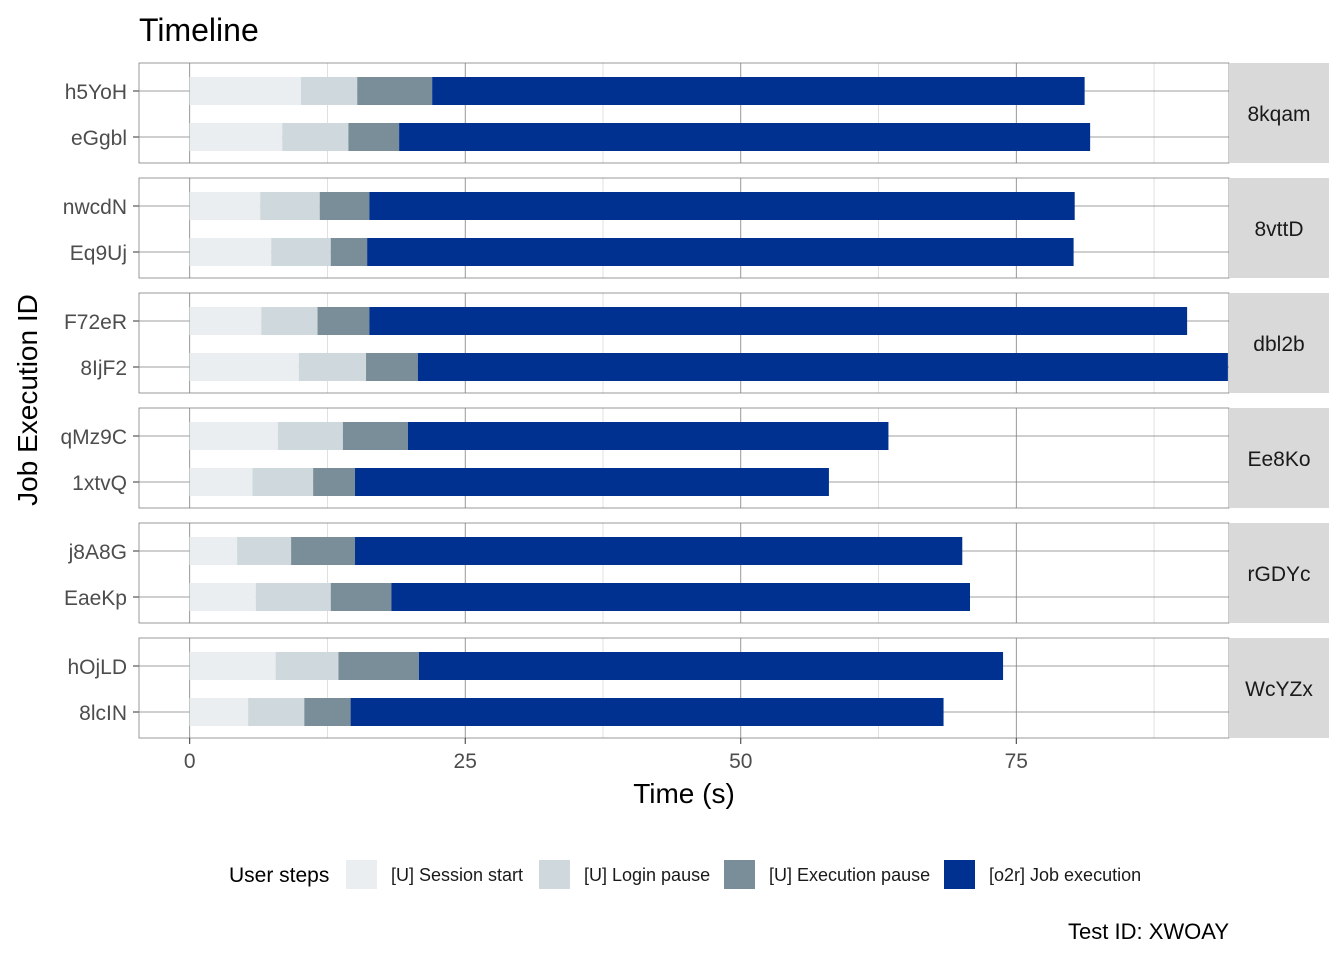 The image size is (1344, 960). I want to click on x-tick-label: 25, so click(465, 761).